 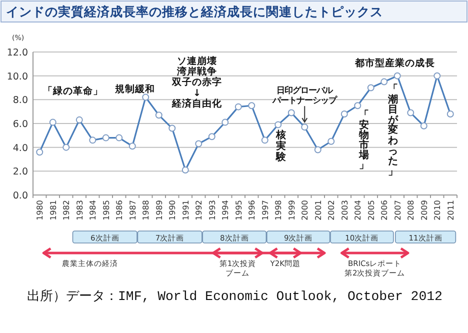 What do you see at coordinates (197, 82) in the screenshot?
I see `annotation: ソ連崩壊湾岸戦争双子の赤字↓経済自由化` at bounding box center [197, 82].